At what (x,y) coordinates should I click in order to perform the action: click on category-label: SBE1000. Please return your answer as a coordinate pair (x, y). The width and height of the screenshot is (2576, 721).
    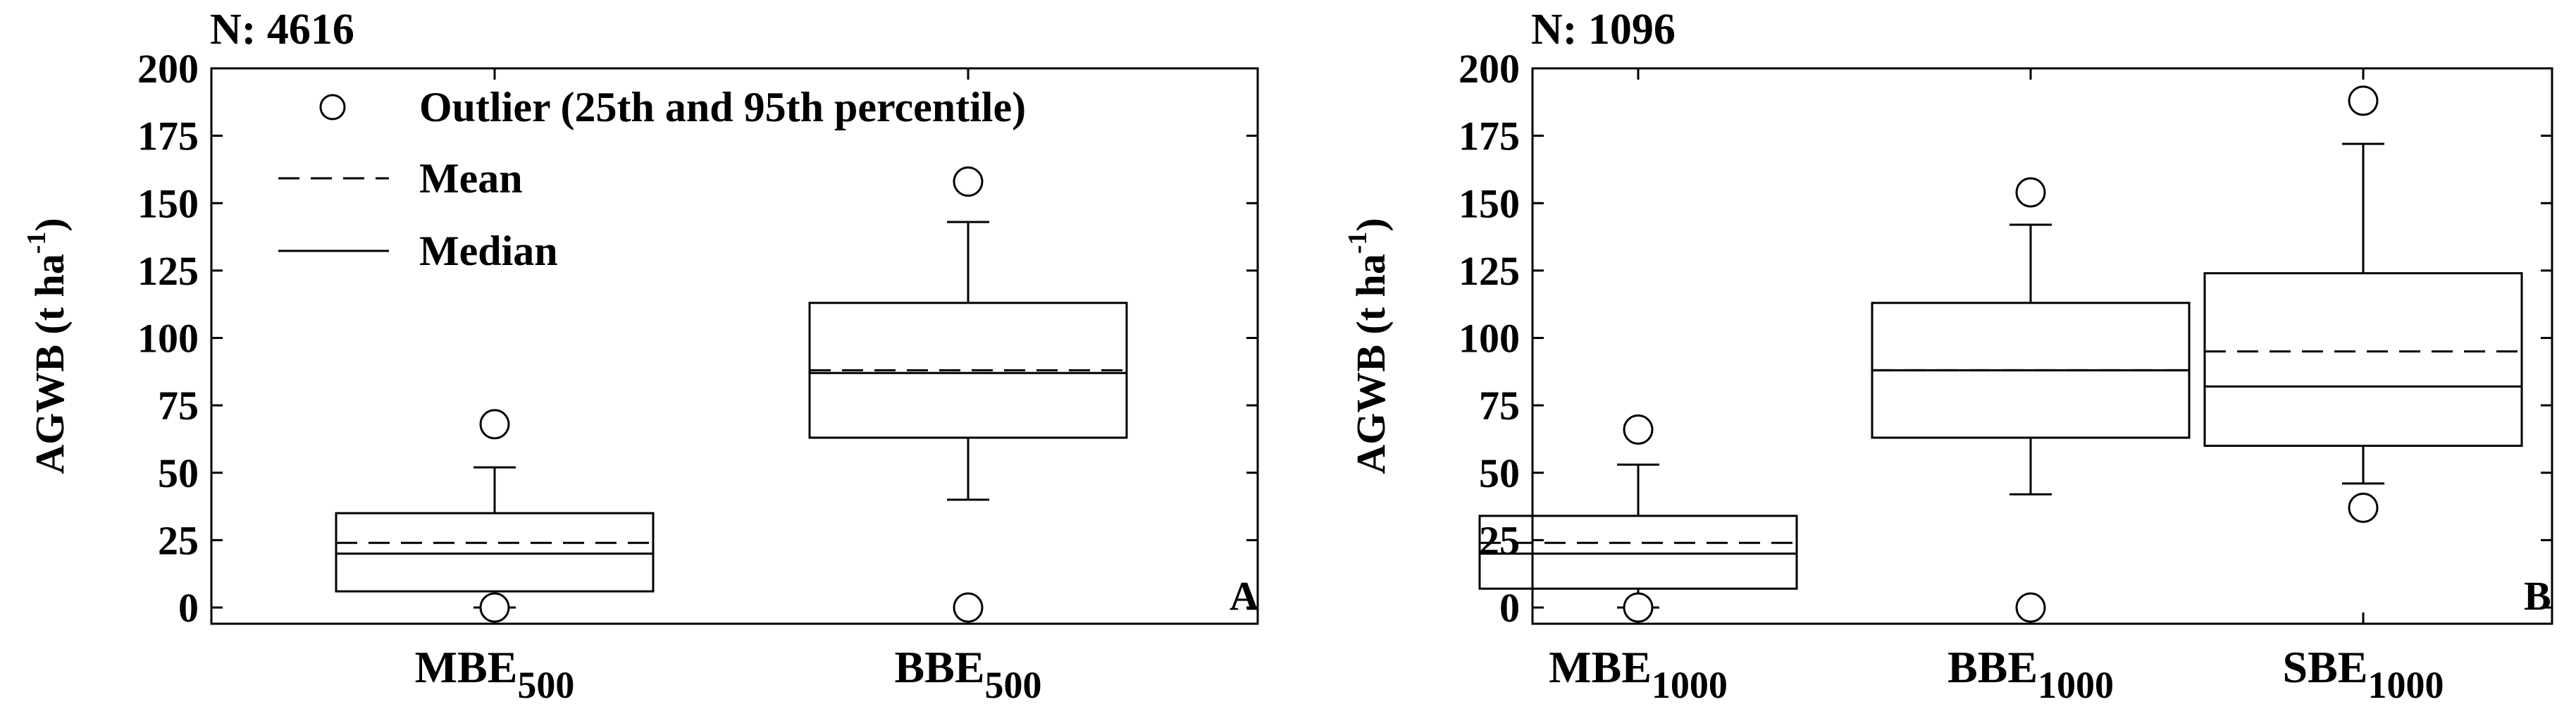
    Looking at the image, I should click on (2363, 674).